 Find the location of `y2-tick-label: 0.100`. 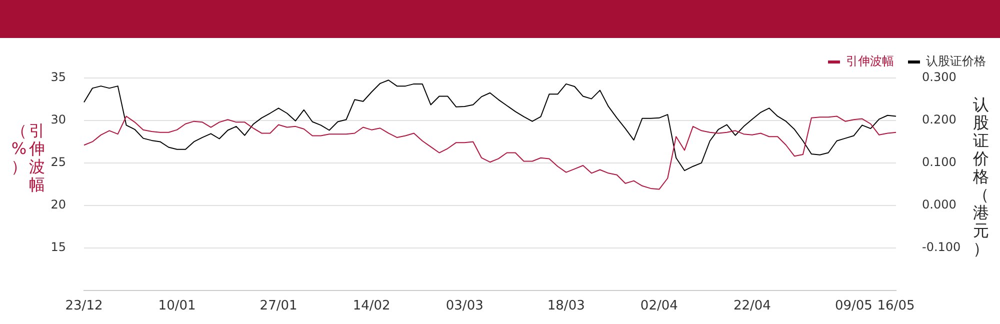

y2-tick-label: 0.100 is located at coordinates (939, 162).